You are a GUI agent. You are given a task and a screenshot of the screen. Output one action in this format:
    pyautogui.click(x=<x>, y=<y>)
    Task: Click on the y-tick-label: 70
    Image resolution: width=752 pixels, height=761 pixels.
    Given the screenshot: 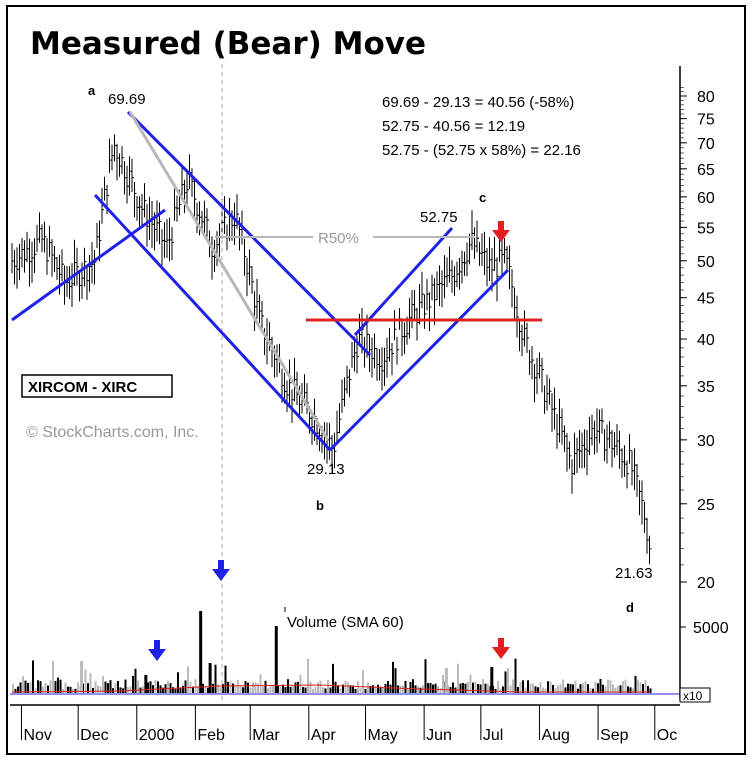 What is the action you would take?
    pyautogui.click(x=706, y=144)
    